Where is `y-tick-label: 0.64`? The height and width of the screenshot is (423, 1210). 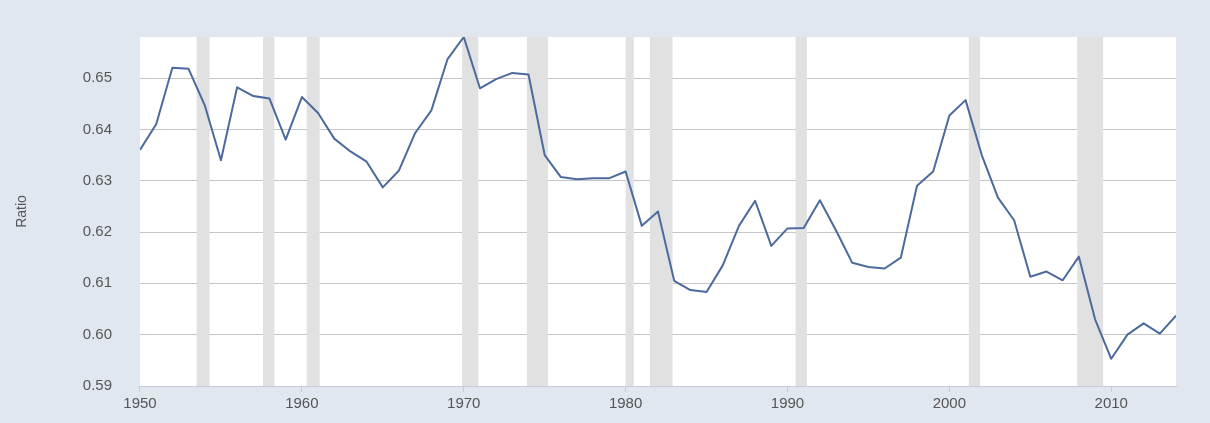 y-tick-label: 0.64 is located at coordinates (97, 128).